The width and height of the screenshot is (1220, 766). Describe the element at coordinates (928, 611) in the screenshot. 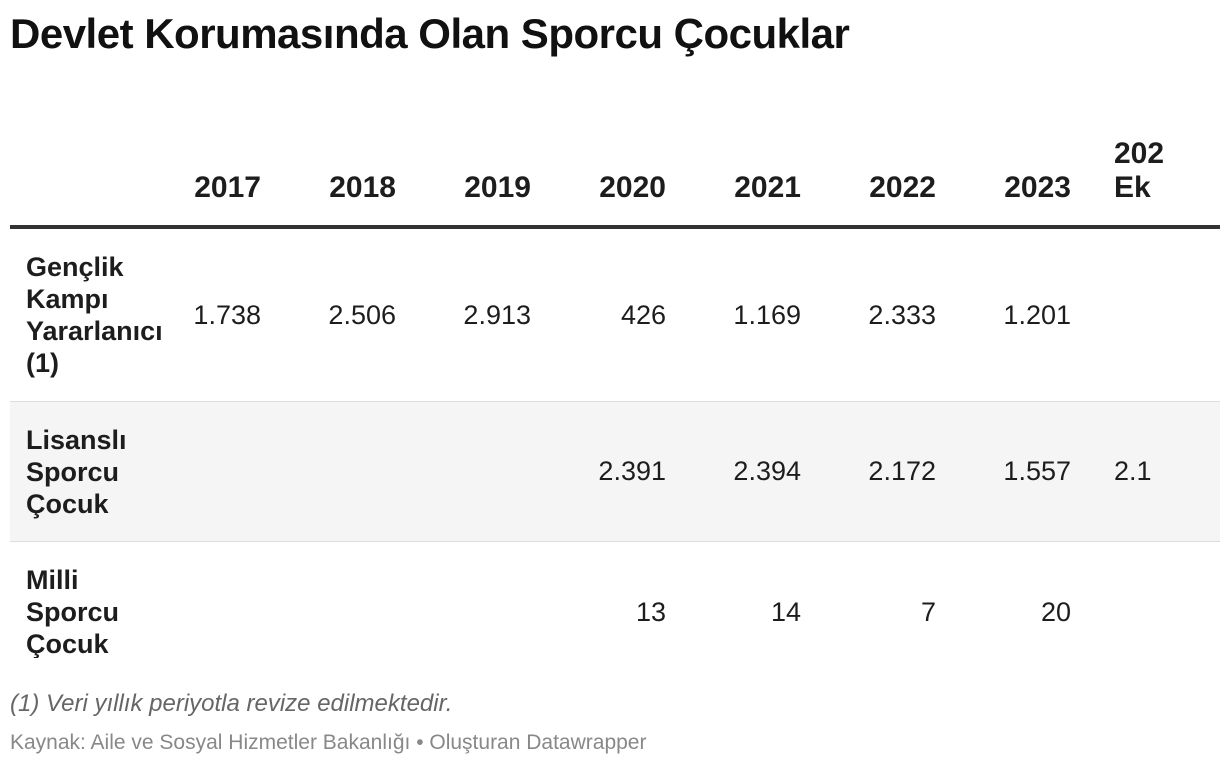

I see `table-cell: 7` at that location.